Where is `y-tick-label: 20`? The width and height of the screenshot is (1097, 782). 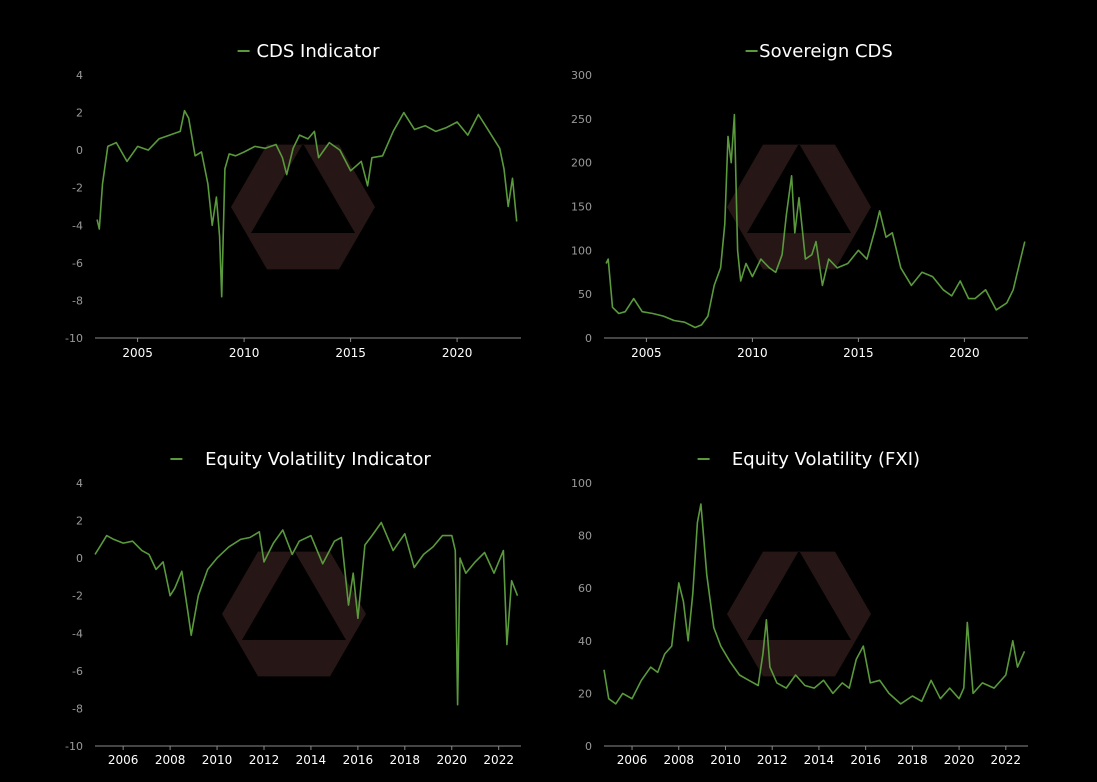
y-tick-label: 20 is located at coordinates (585, 693).